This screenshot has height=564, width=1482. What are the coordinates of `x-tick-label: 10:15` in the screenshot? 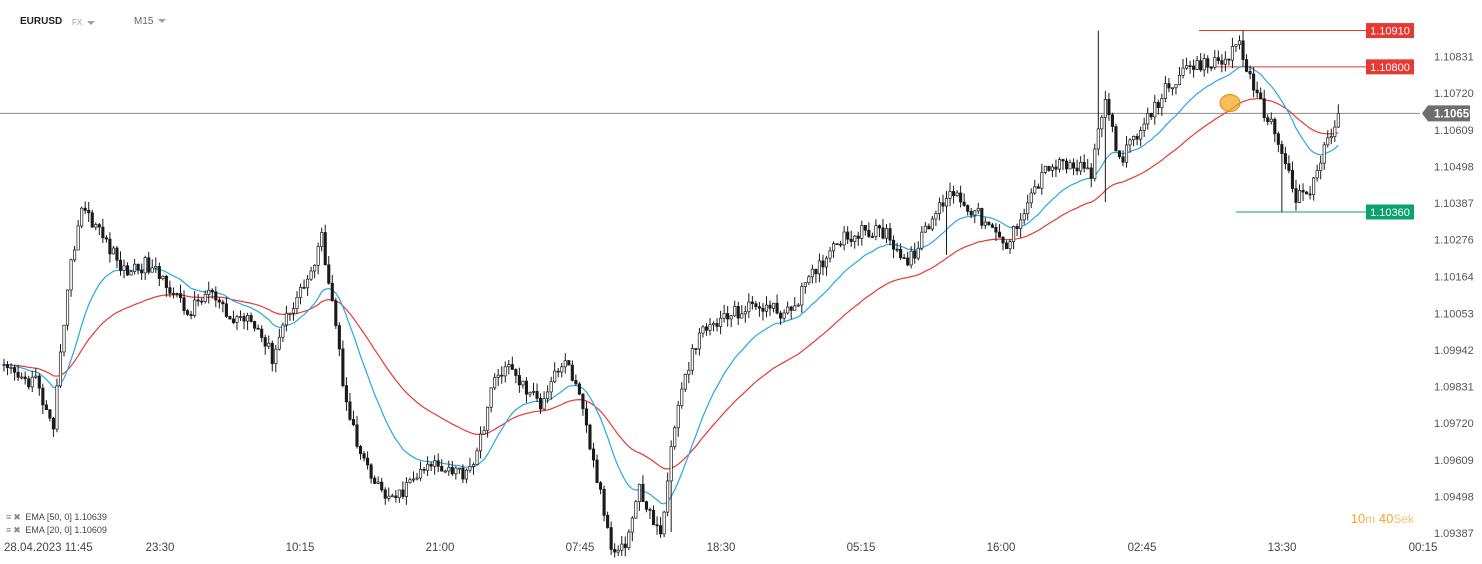 It's located at (300, 548).